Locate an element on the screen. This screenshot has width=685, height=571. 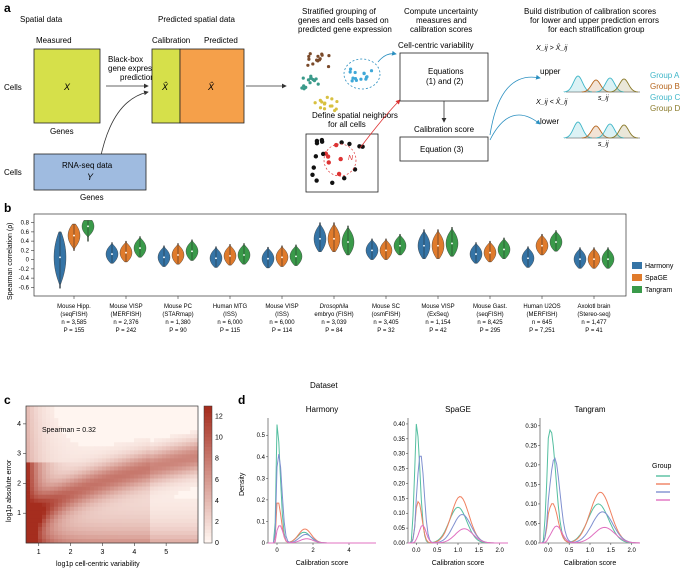
category-label: (seqFISH) is located at coordinates (73, 315).